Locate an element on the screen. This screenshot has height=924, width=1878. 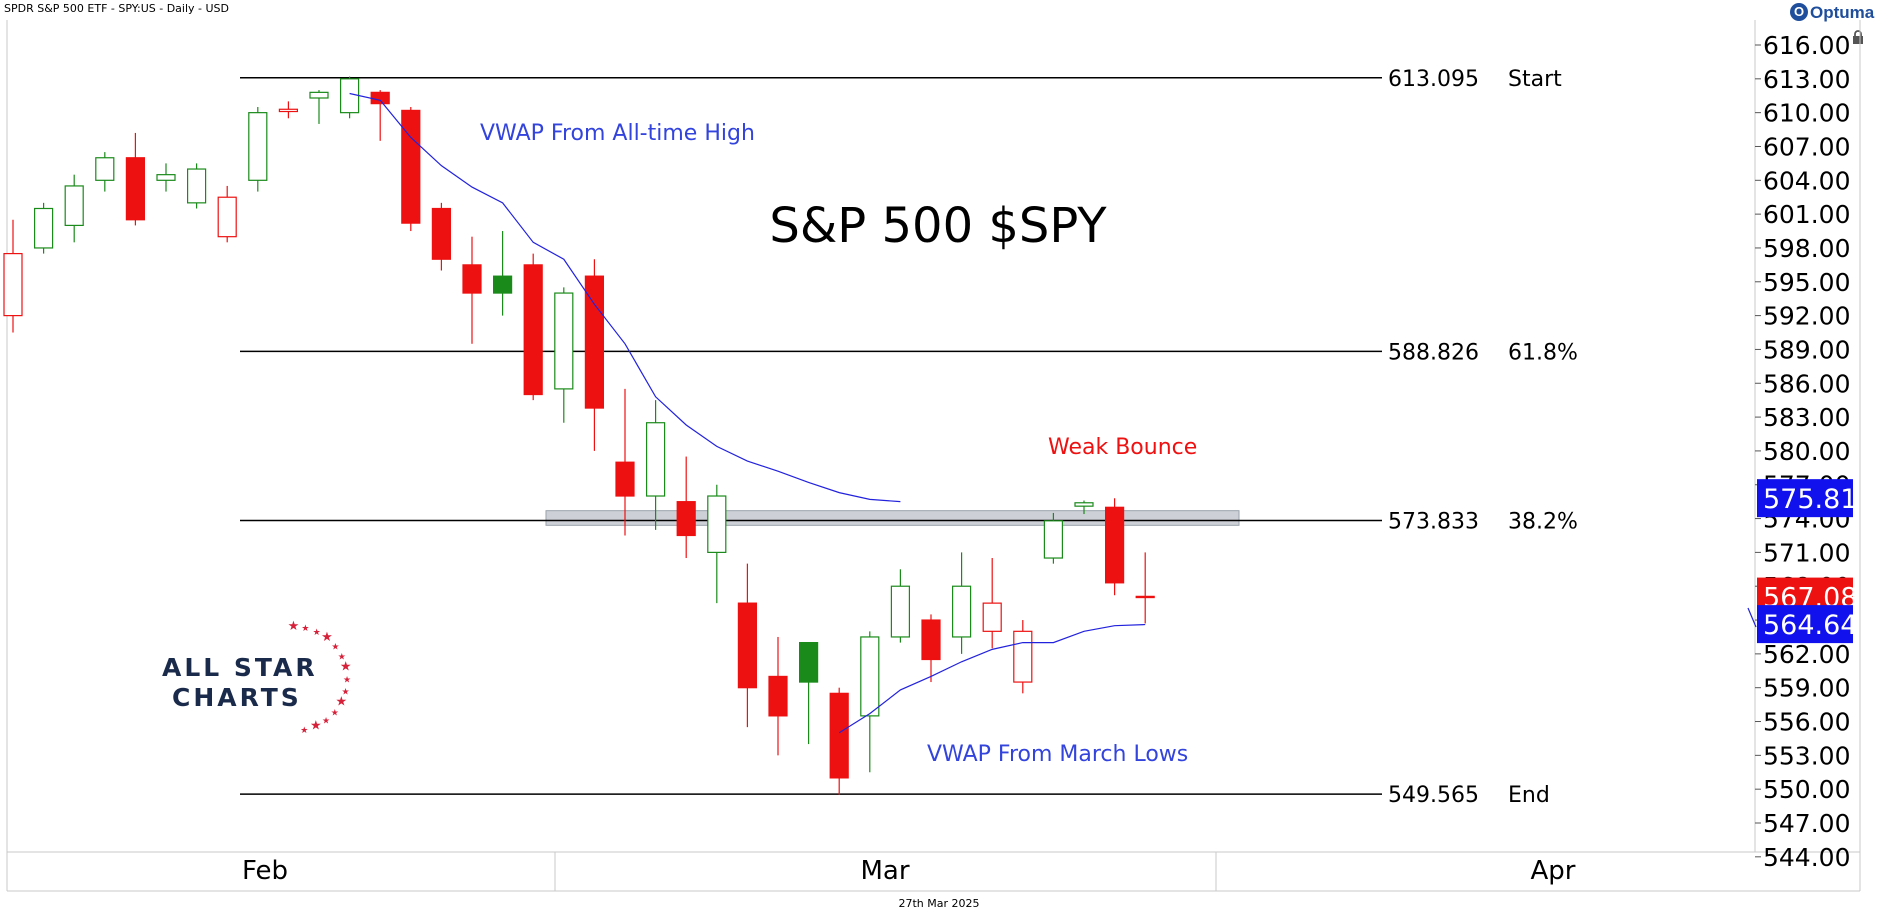
y-tick-label: 592.00 is located at coordinates (1806, 316).